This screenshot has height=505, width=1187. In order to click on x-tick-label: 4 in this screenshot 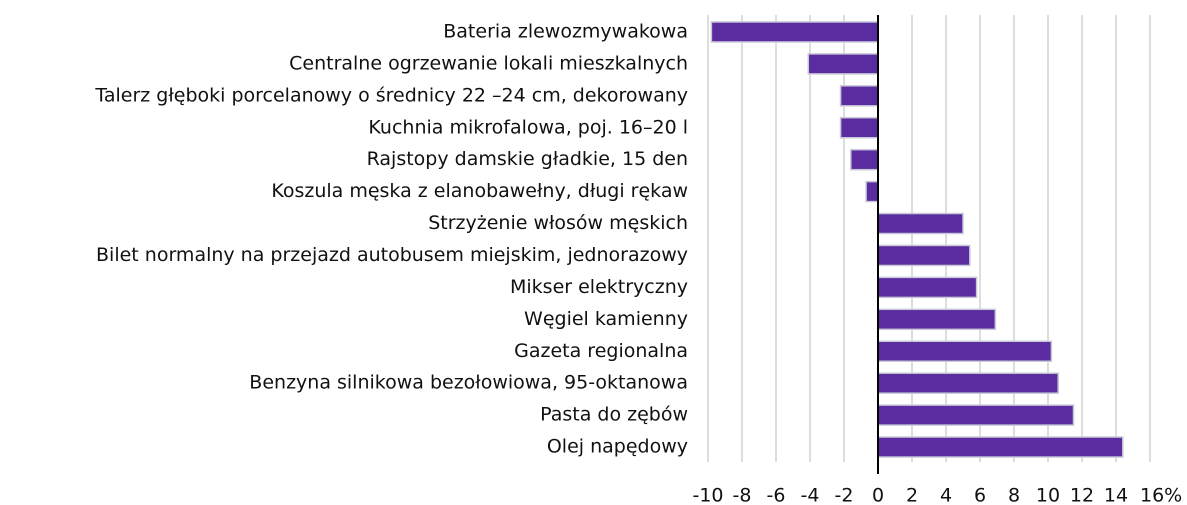, I will do `click(946, 495)`.